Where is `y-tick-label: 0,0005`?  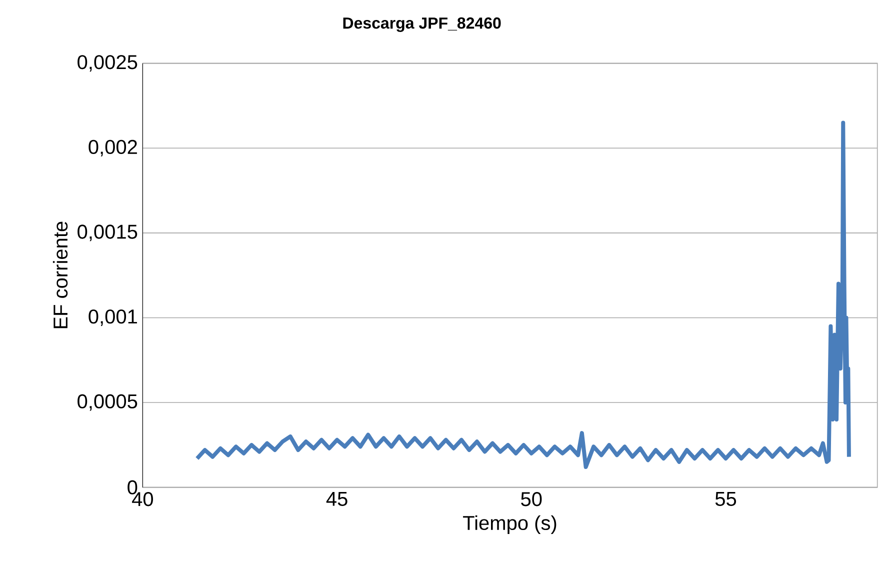
y-tick-label: 0,0005 is located at coordinates (108, 402).